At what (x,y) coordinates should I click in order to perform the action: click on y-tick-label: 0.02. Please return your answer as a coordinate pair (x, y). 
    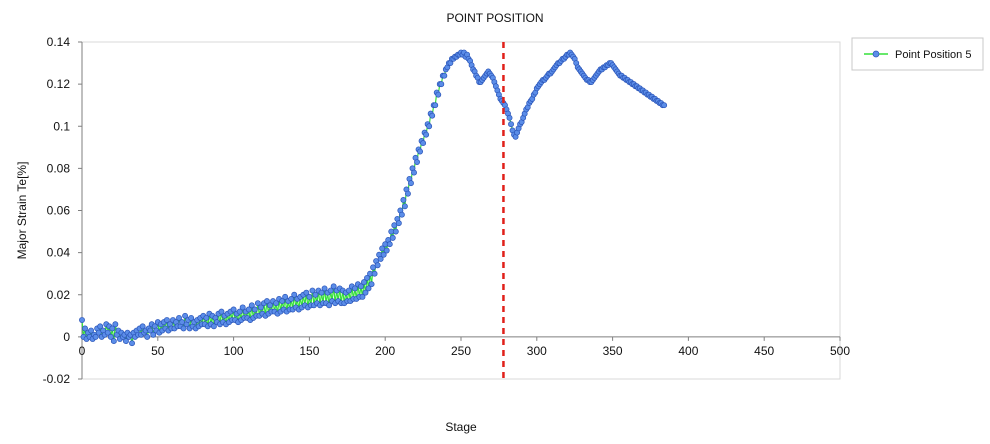
    Looking at the image, I should click on (59, 295).